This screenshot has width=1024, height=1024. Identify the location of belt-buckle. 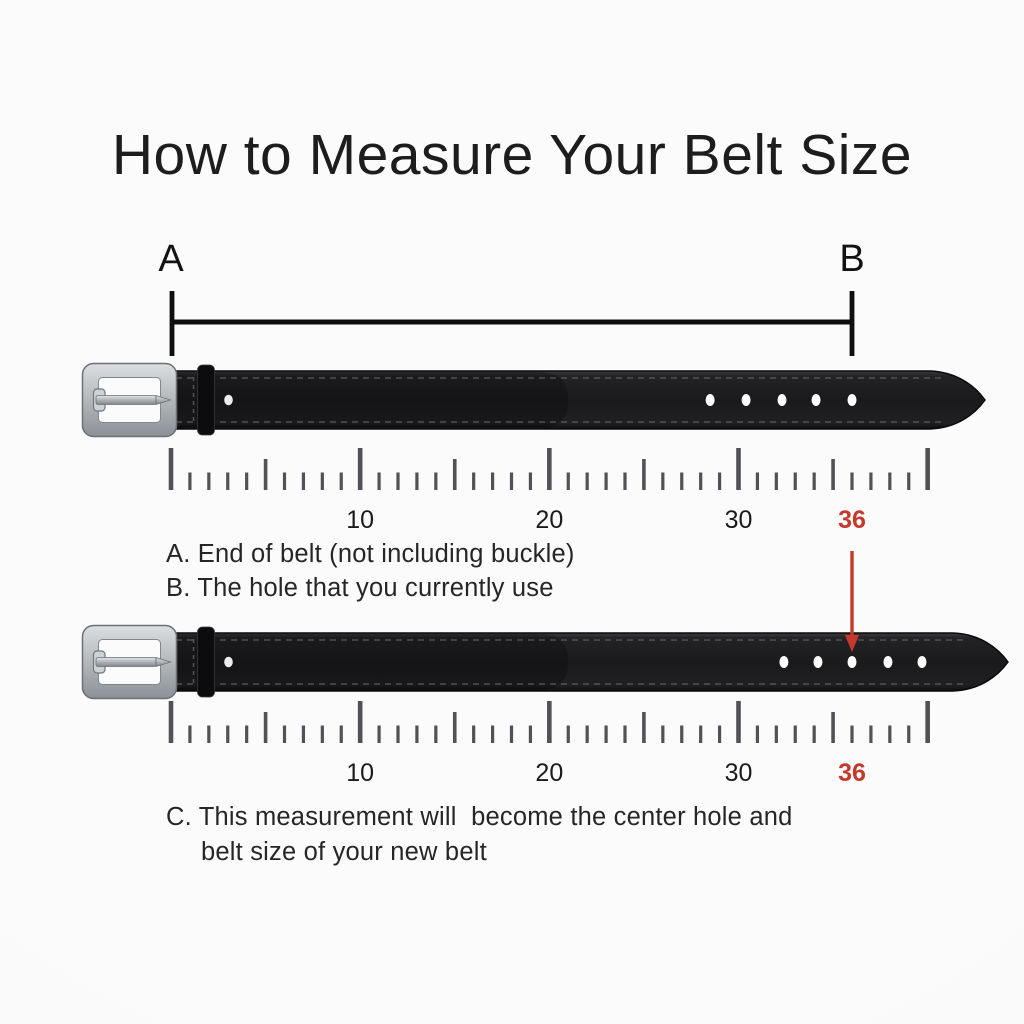
(129, 400).